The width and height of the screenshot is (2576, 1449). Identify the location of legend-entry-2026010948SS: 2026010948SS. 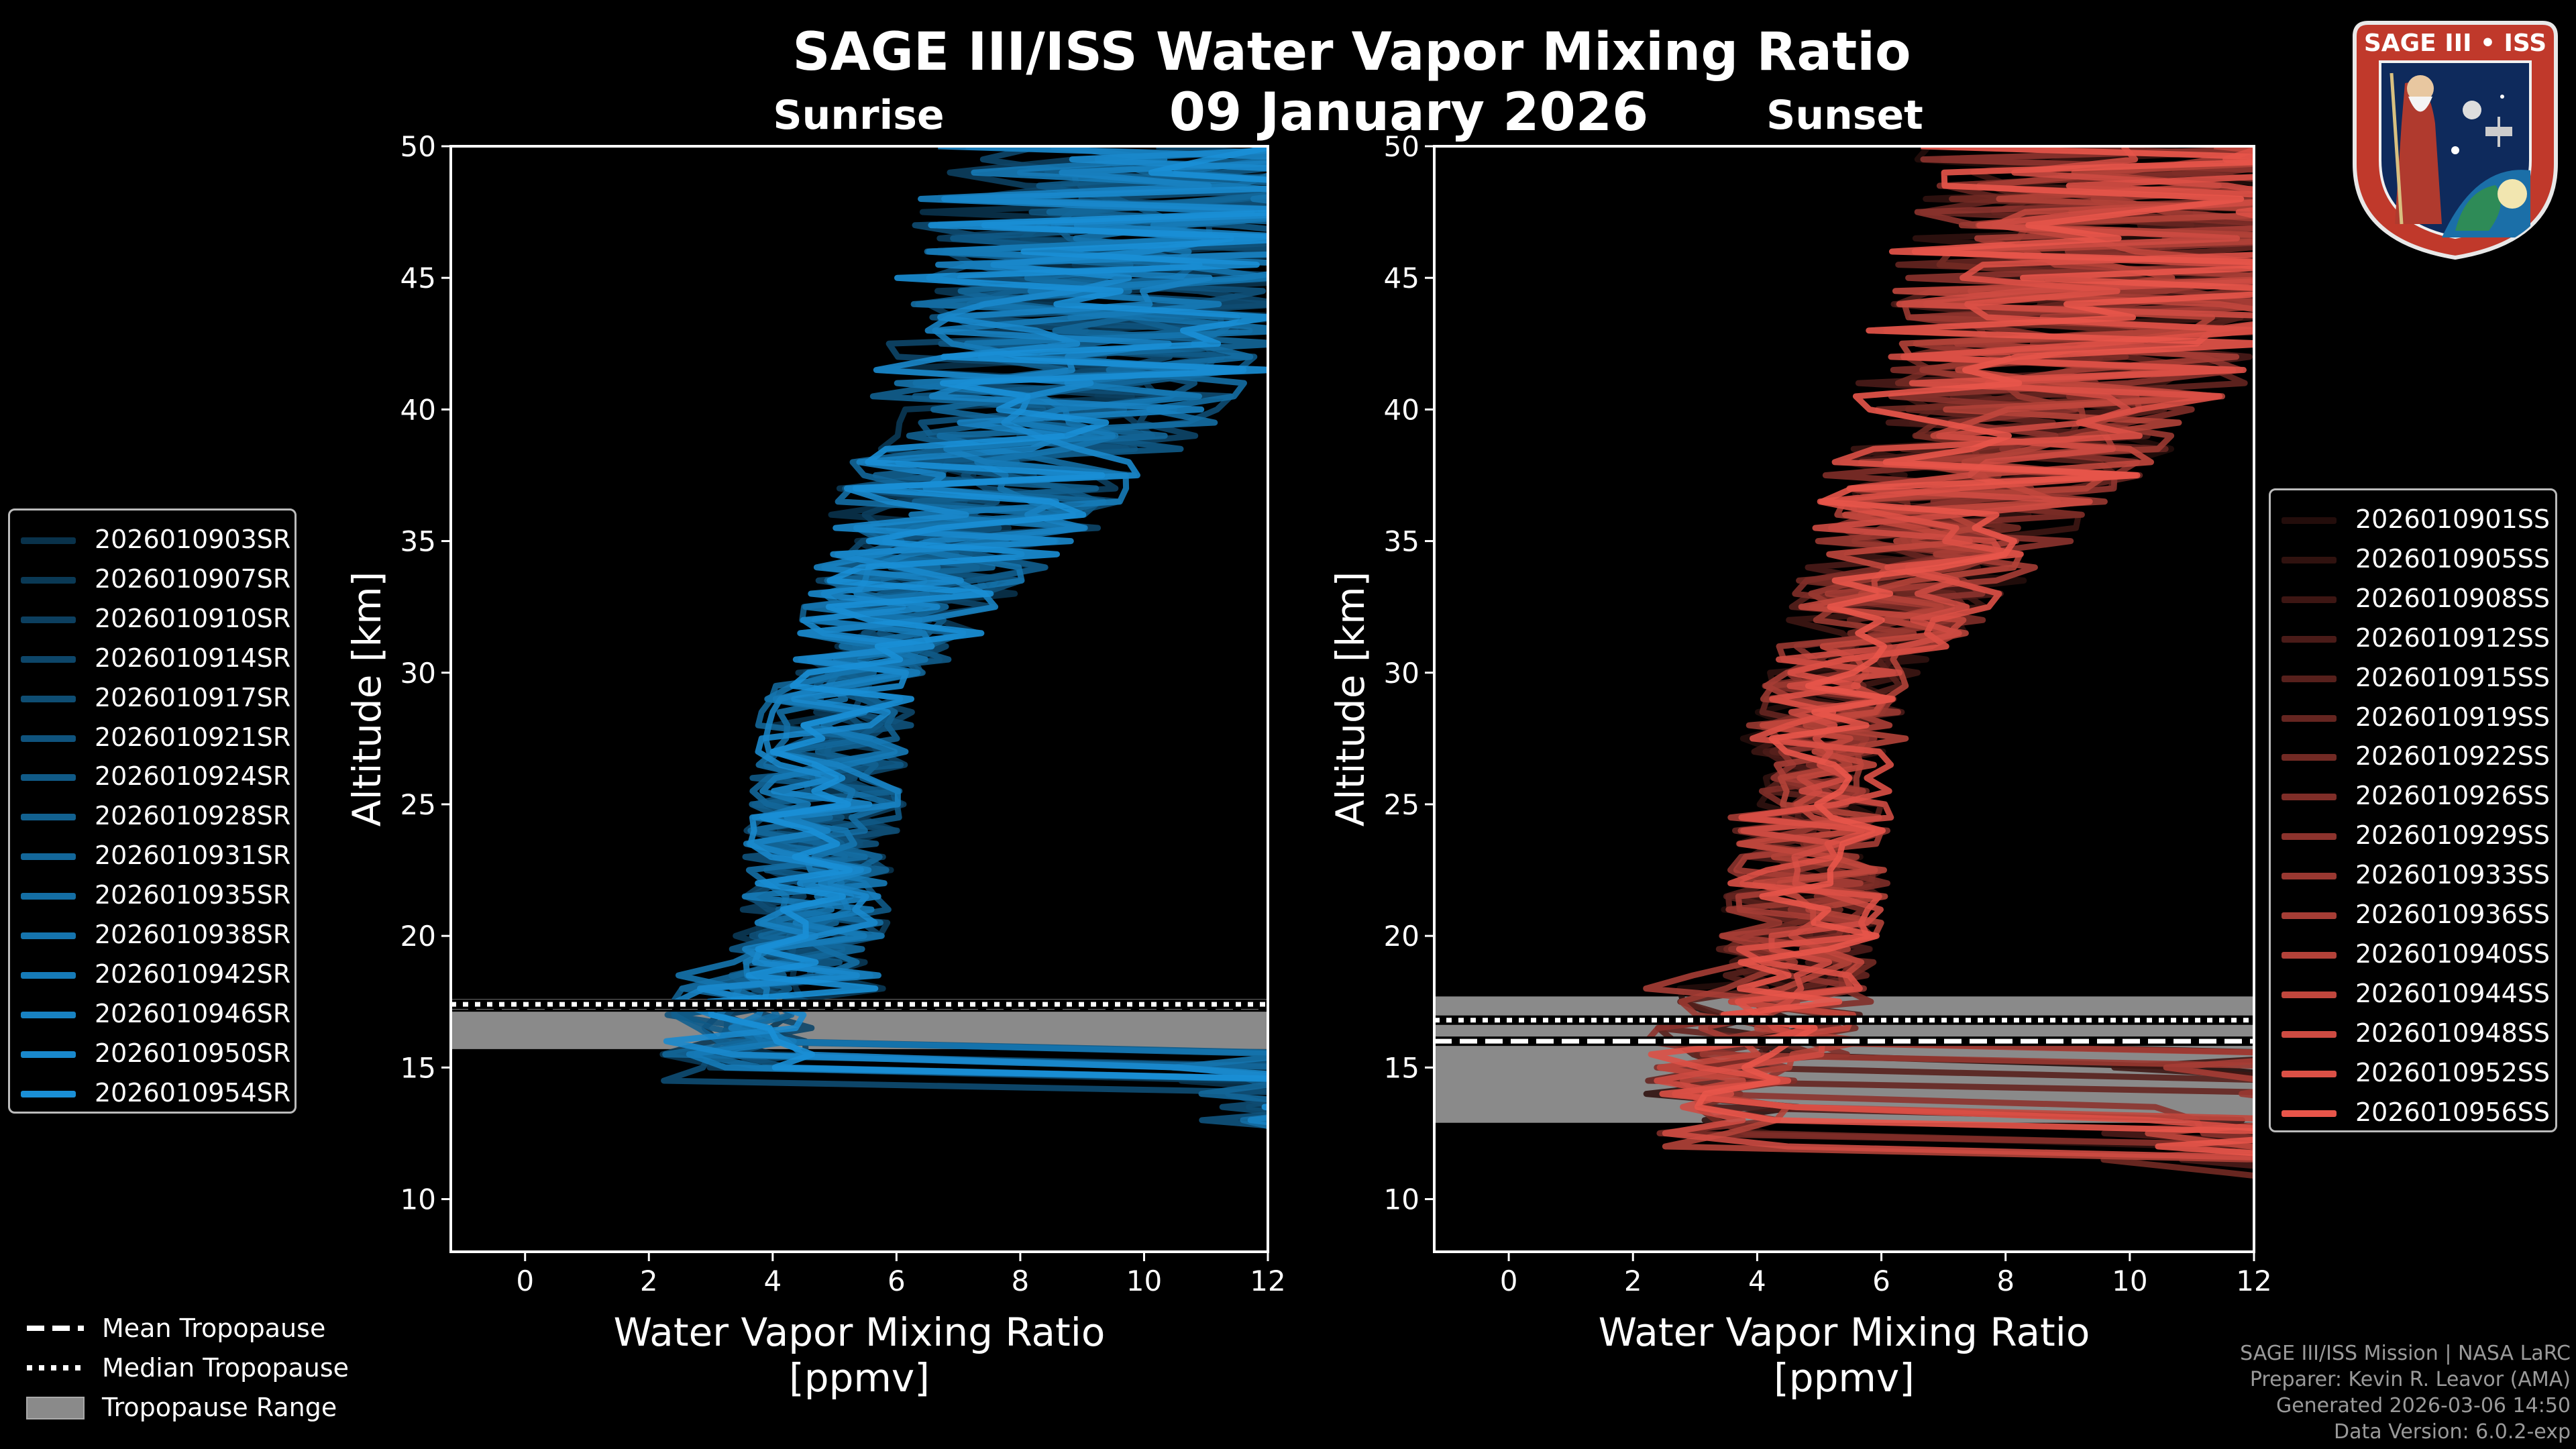
(2413, 1033).